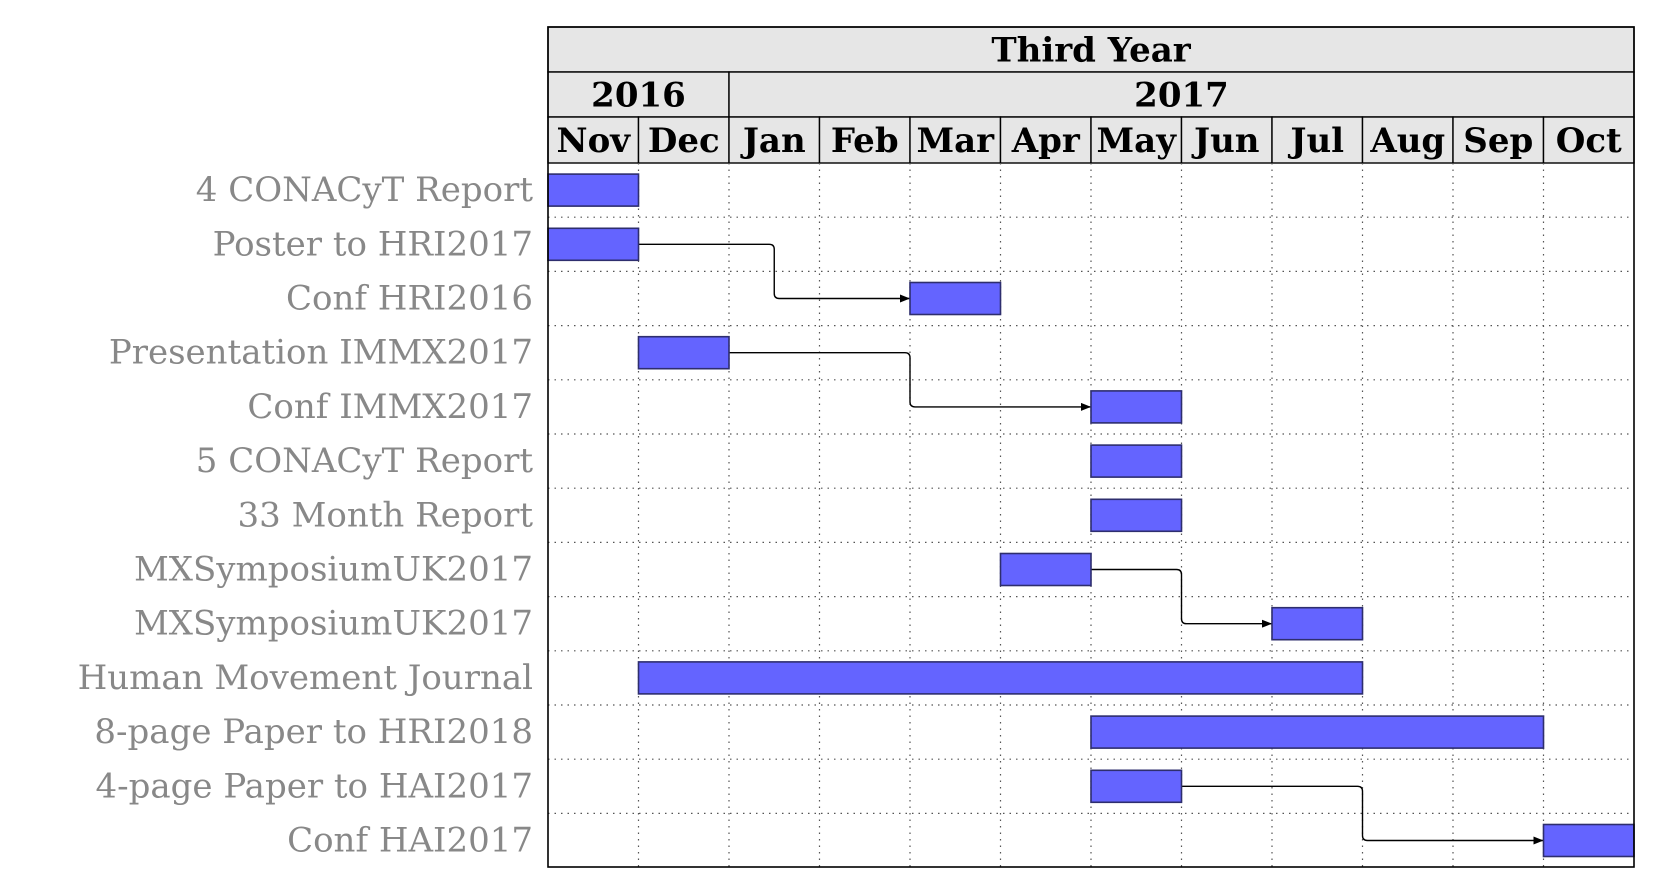 This screenshot has width=1663, height=894. What do you see at coordinates (410, 841) in the screenshot?
I see `task-label: Conf HAI2017` at bounding box center [410, 841].